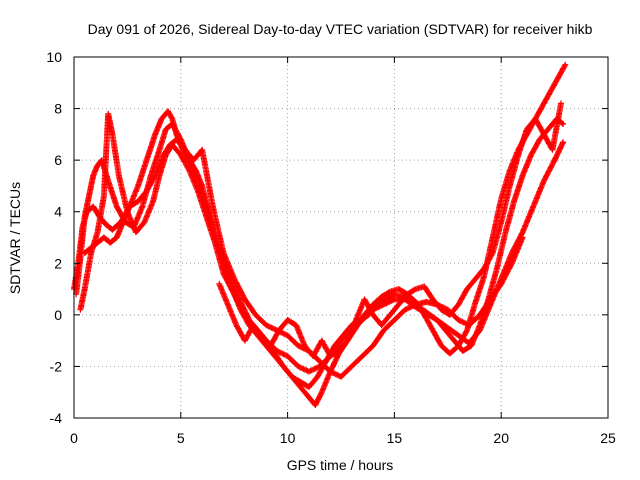 The height and width of the screenshot is (480, 640). Describe the element at coordinates (54, 57) in the screenshot. I see `y-tick-label: 10` at that location.